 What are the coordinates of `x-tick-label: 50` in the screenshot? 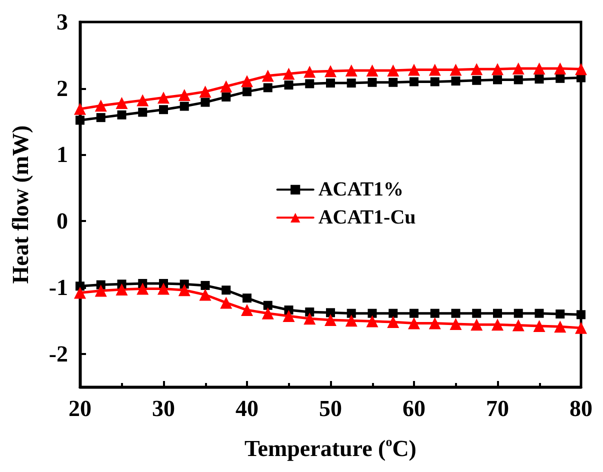 It's located at (330, 408).